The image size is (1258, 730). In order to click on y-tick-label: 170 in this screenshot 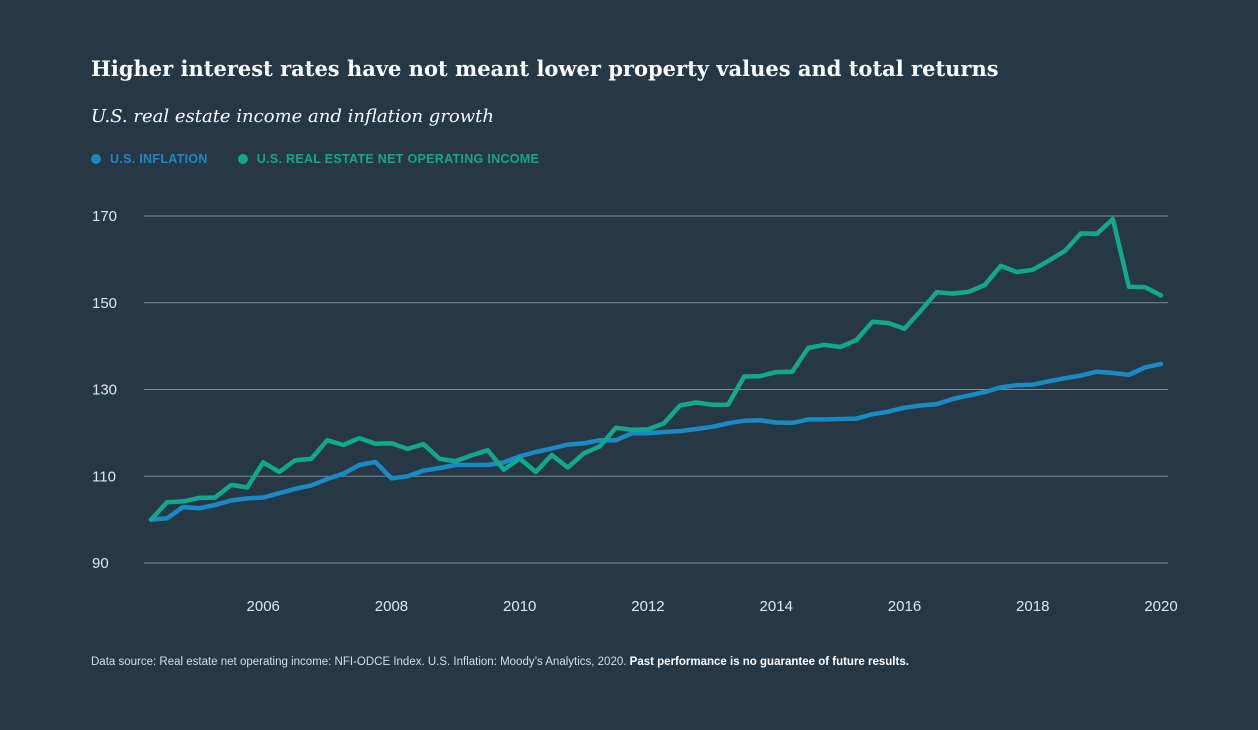, I will do `click(104, 216)`.